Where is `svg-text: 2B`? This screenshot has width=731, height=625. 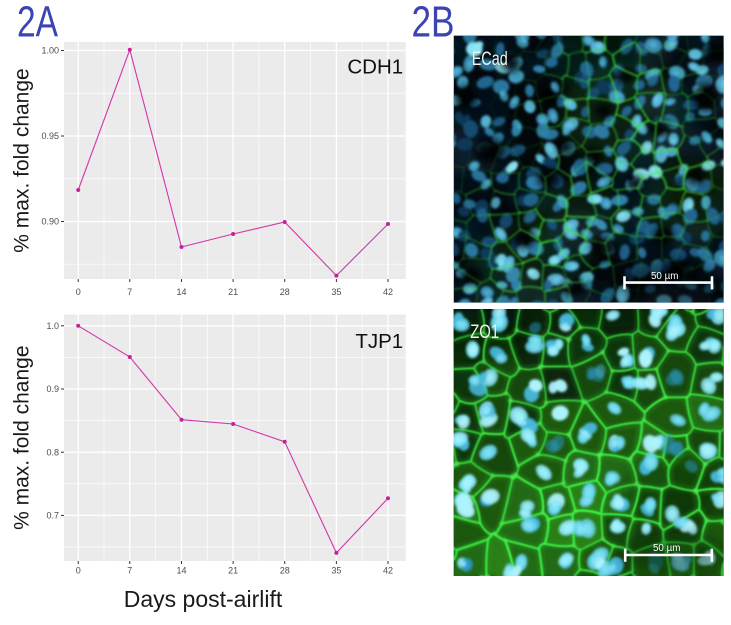 svg-text: 2B is located at coordinates (433, 23).